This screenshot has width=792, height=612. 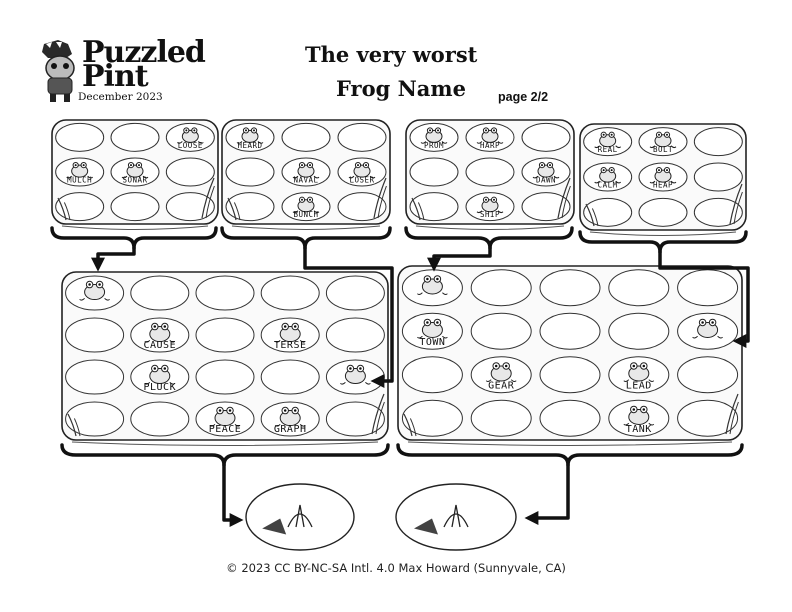 What do you see at coordinates (115, 76) in the screenshot?
I see `logo-word-pint: Pint` at bounding box center [115, 76].